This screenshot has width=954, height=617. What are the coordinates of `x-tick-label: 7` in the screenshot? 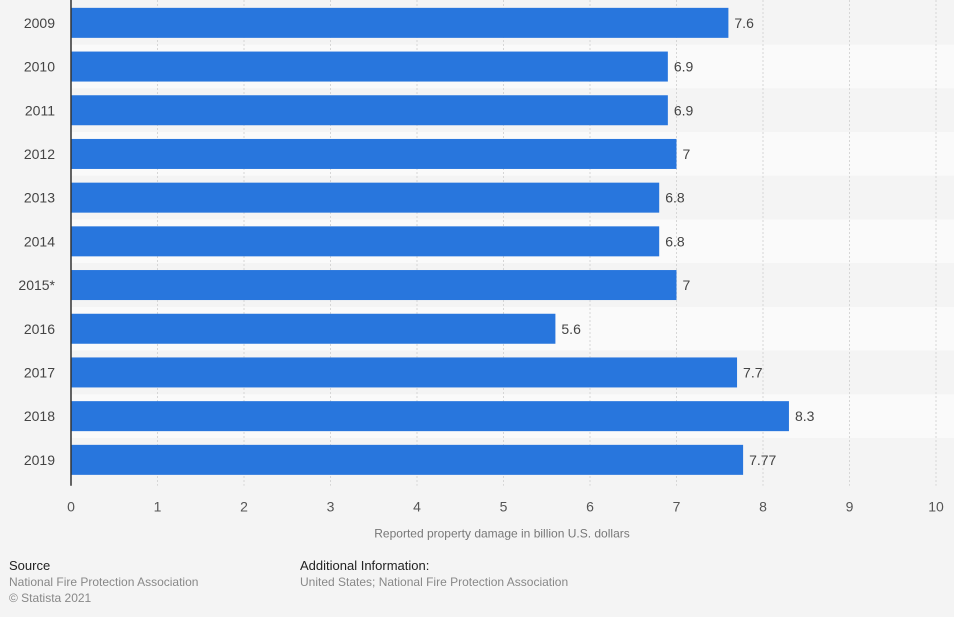 It's located at (677, 507).